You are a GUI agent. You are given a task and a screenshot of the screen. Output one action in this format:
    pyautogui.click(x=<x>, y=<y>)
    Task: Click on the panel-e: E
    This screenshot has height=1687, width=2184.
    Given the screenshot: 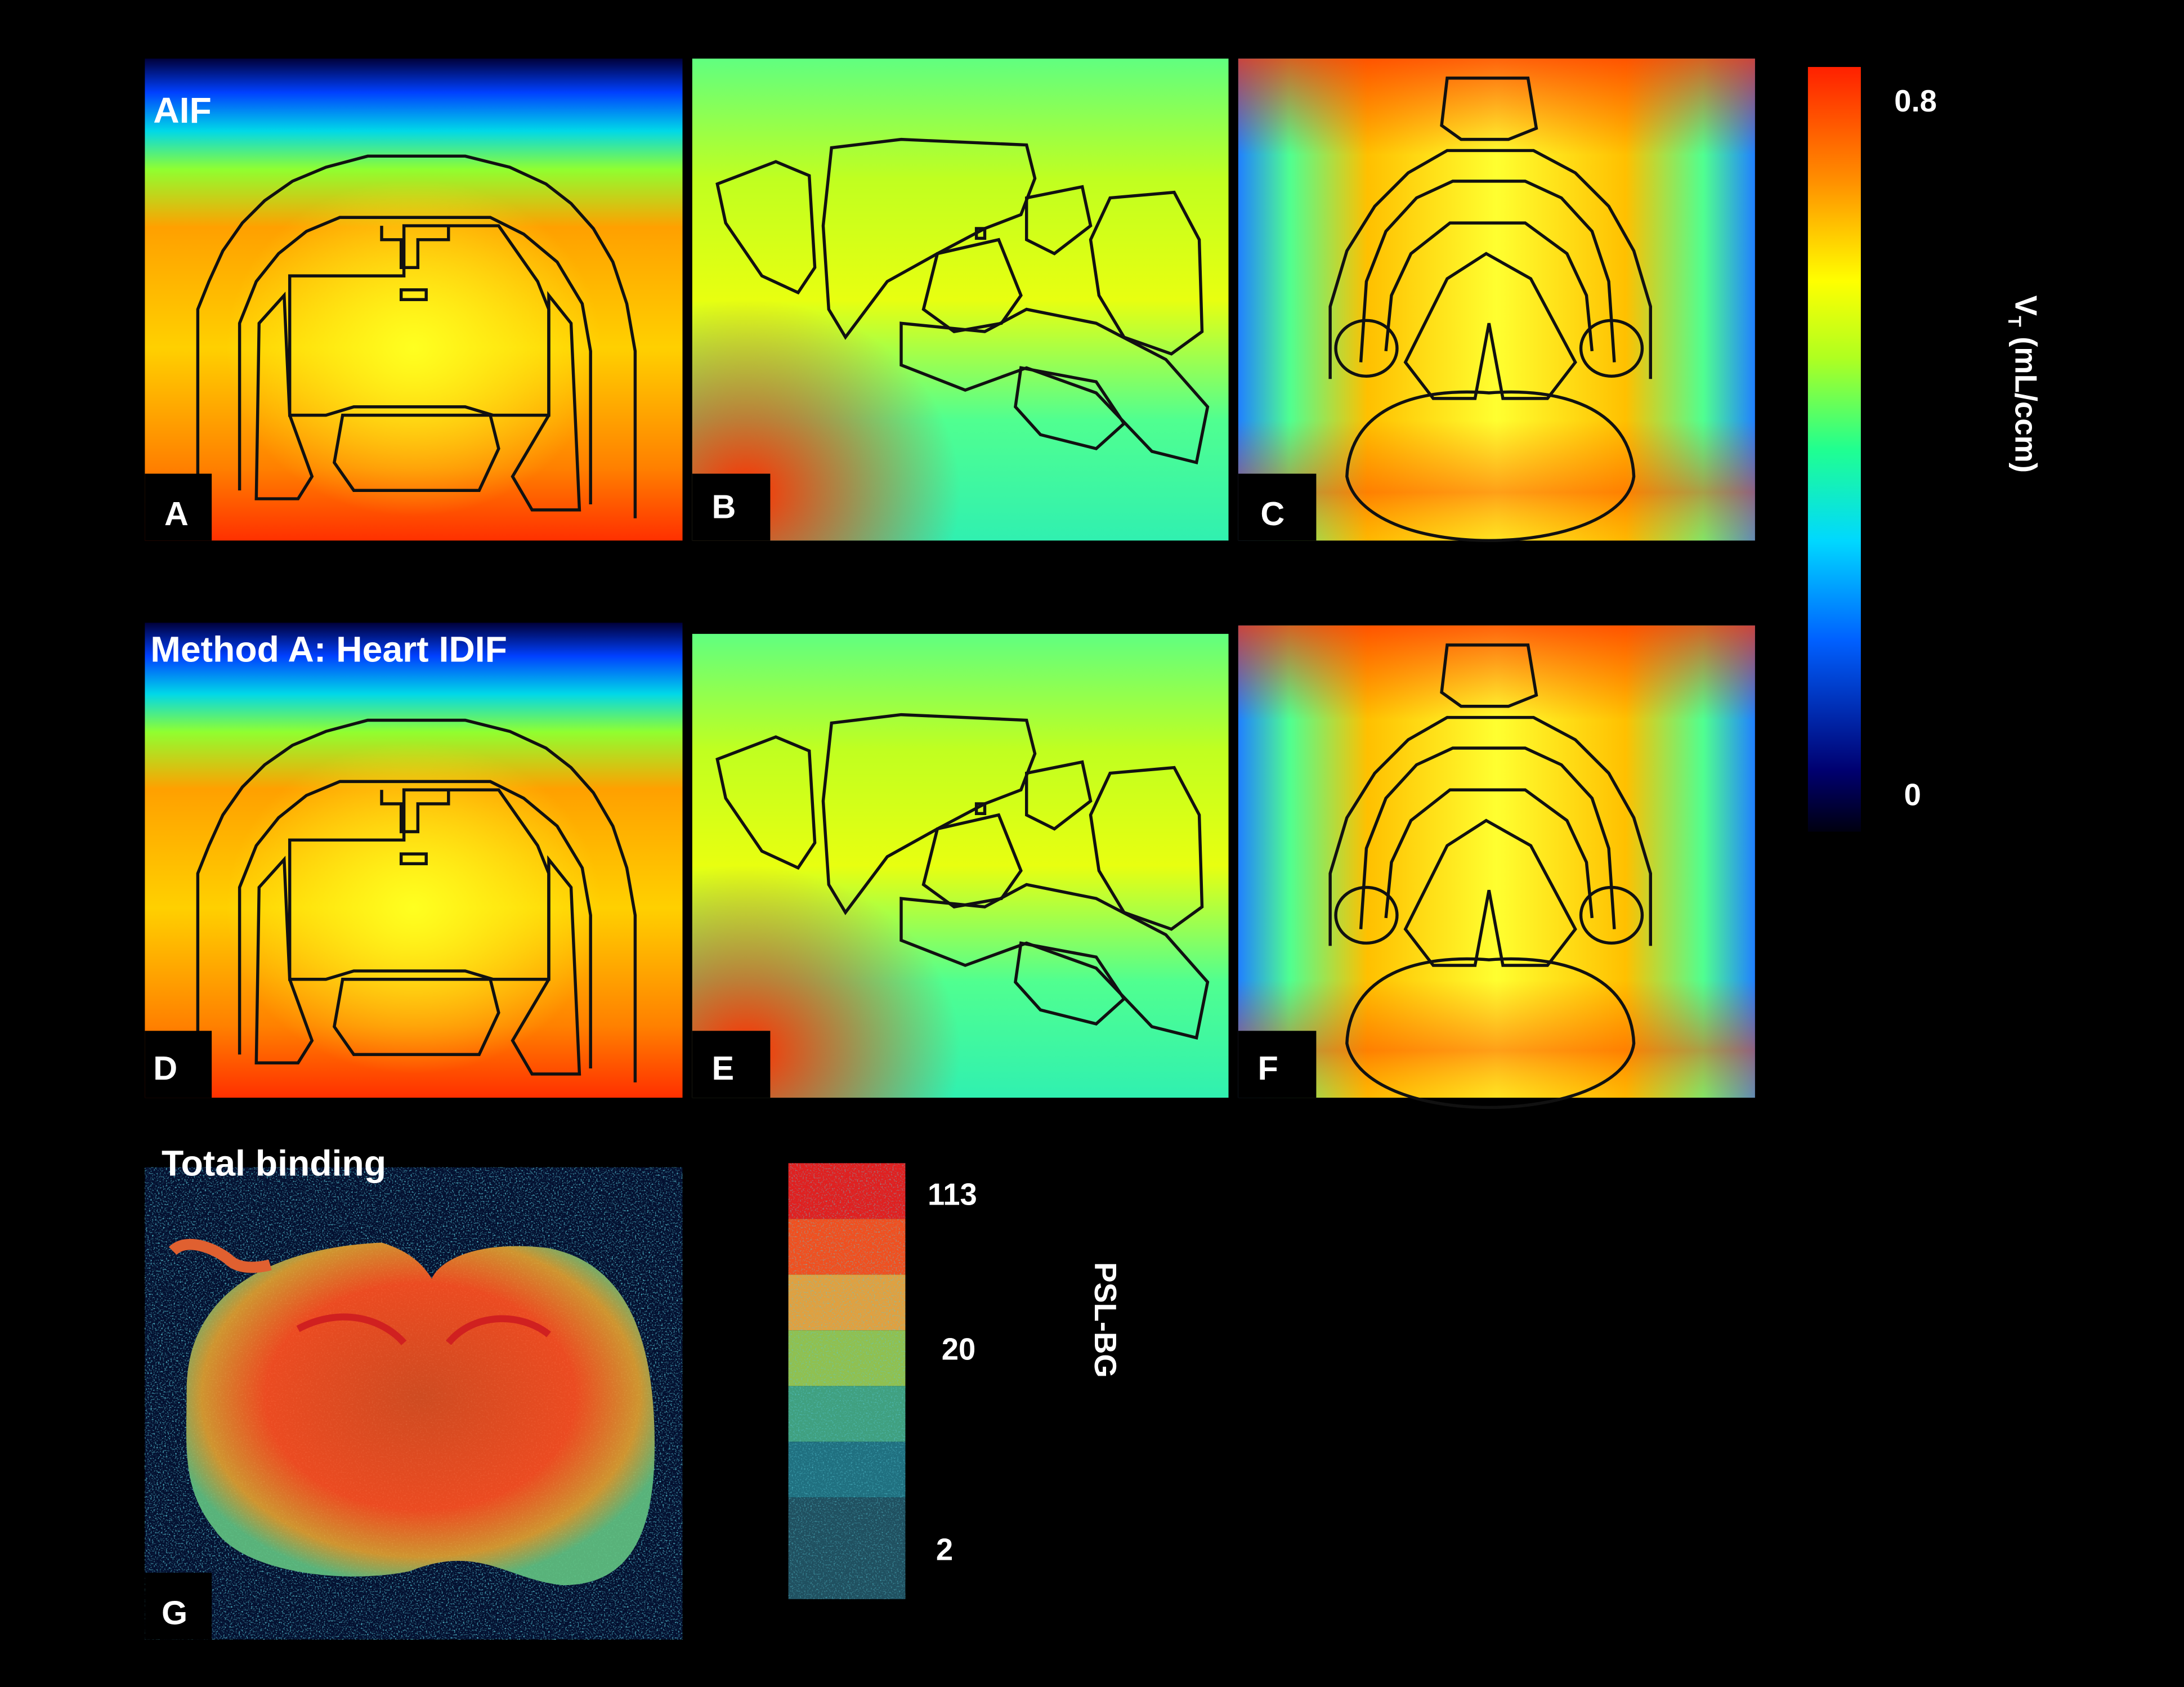 What is the action you would take?
    pyautogui.click(x=960, y=866)
    